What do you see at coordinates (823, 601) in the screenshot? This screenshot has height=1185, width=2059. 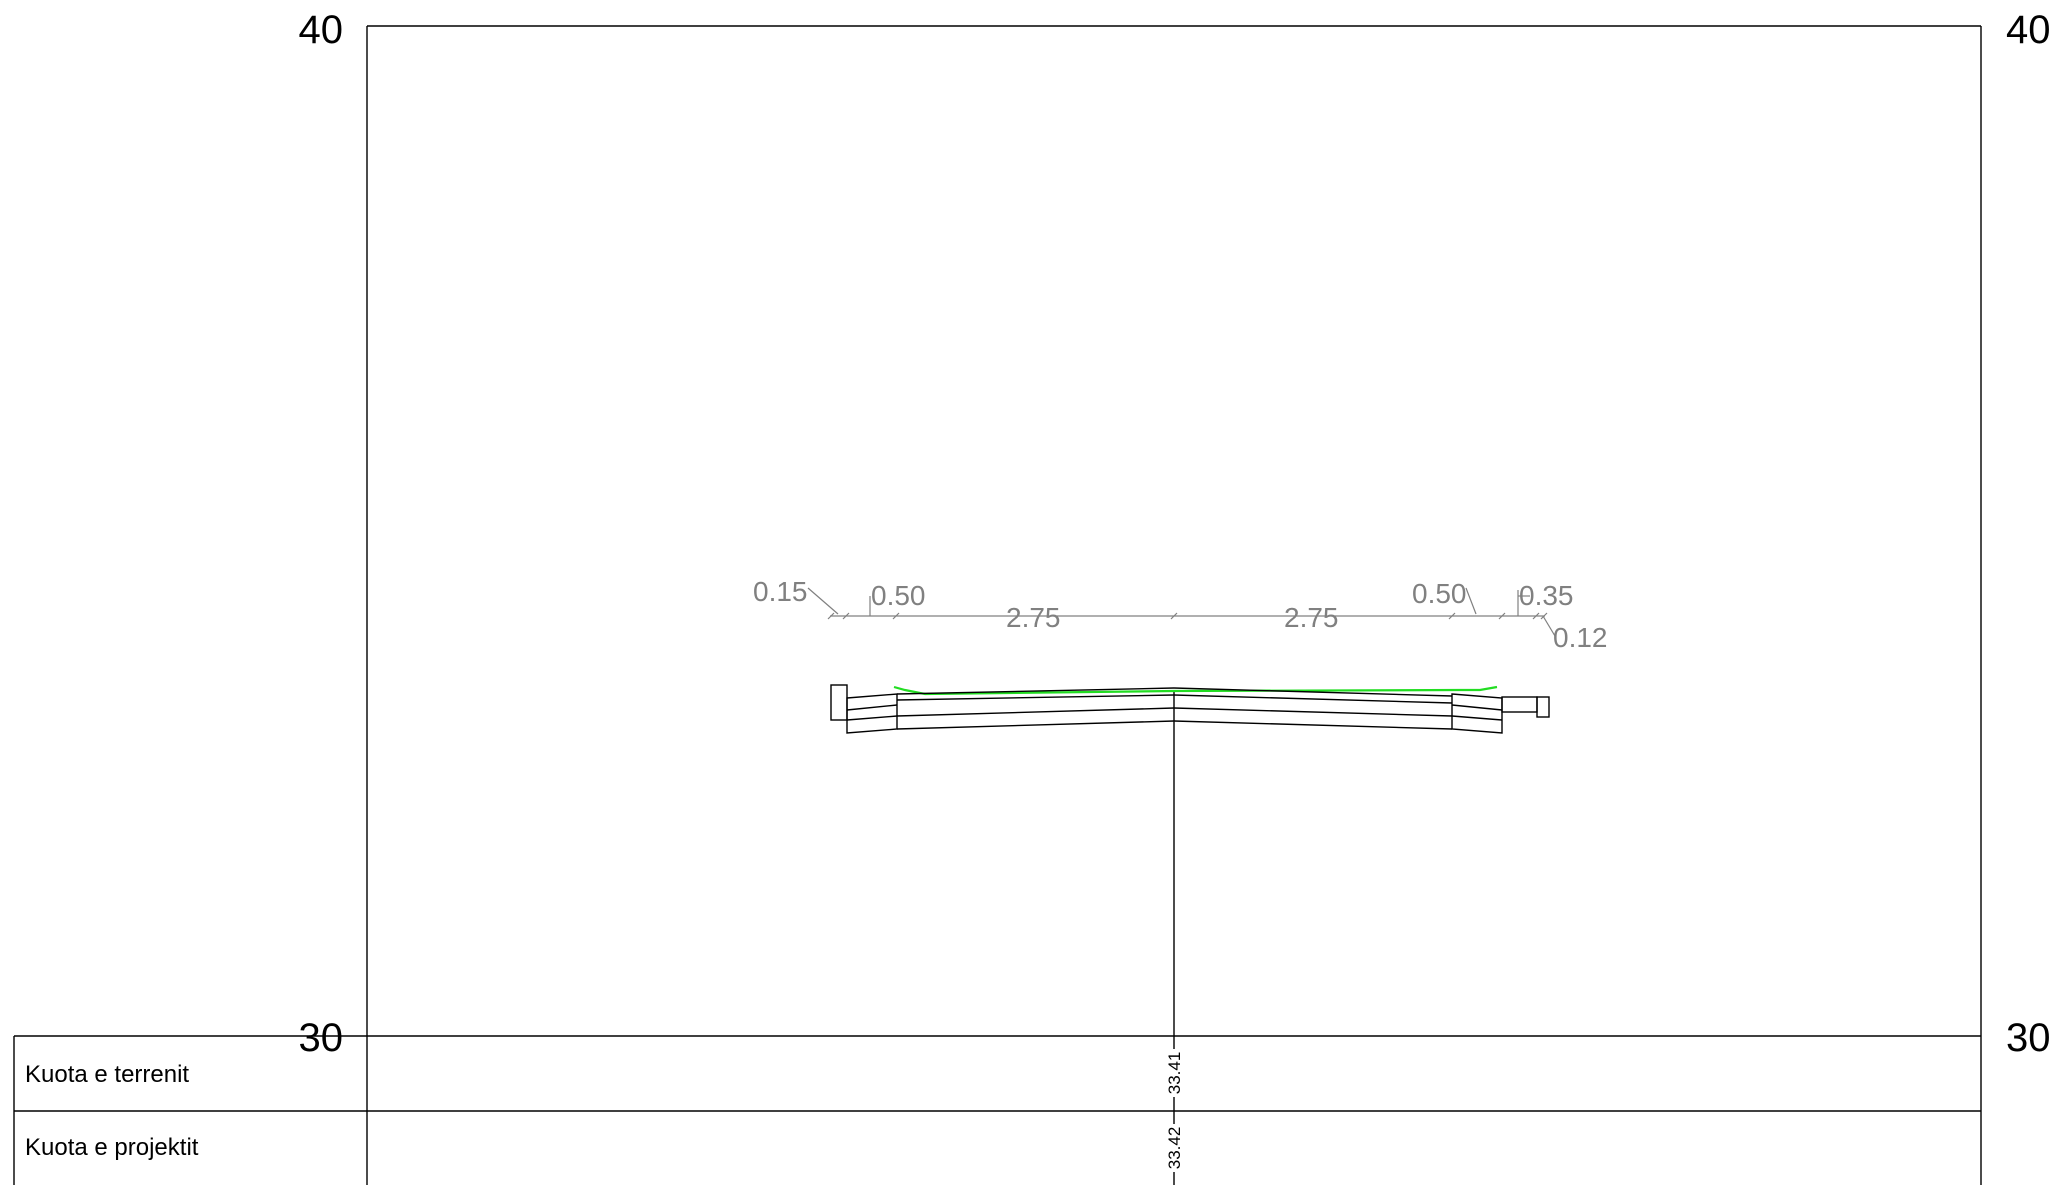 I see `leader-line-left-curb` at bounding box center [823, 601].